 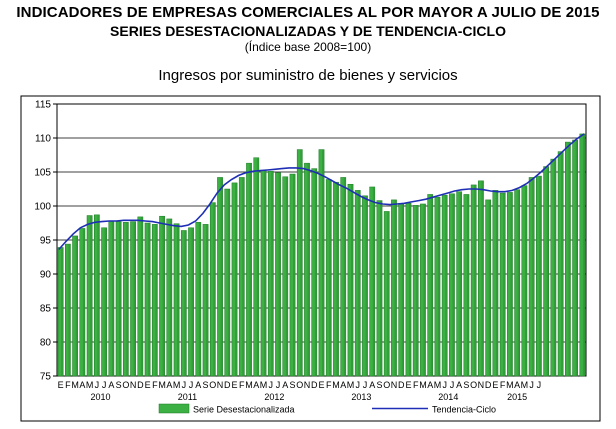 I want to click on legend-label-line: Tendencia-Ciclo, so click(x=464, y=410).